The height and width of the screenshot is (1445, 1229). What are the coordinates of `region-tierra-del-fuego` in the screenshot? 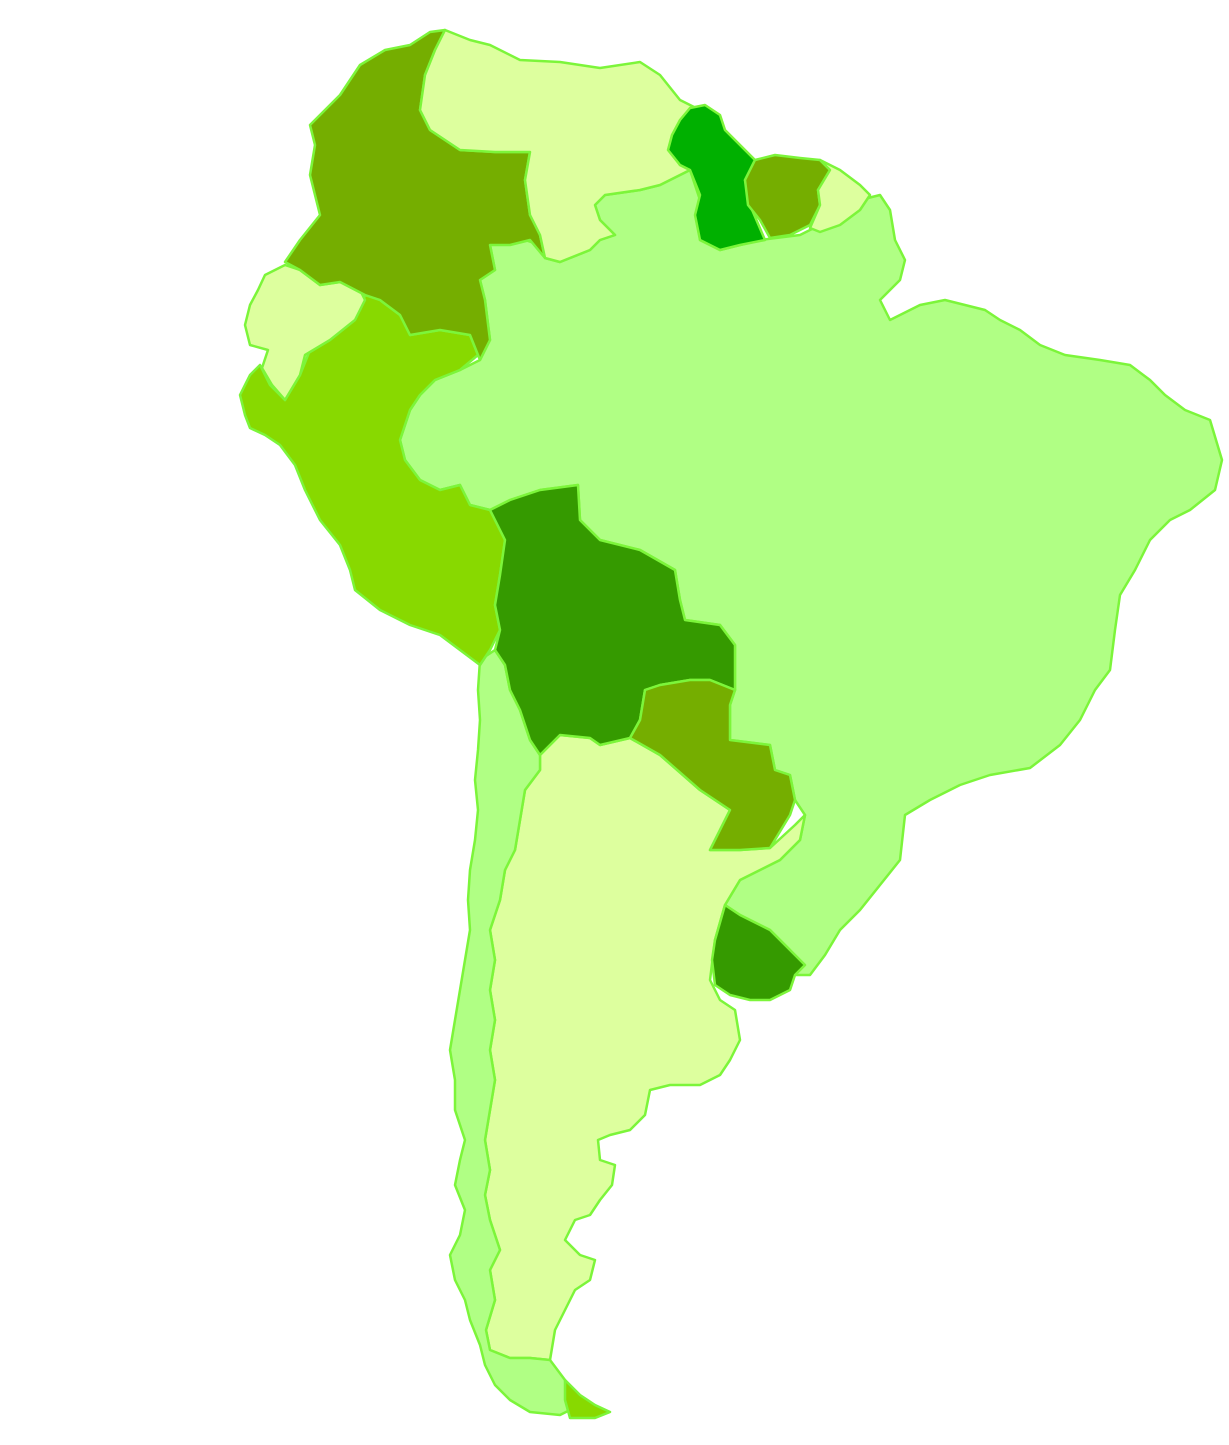 It's located at (587, 1399).